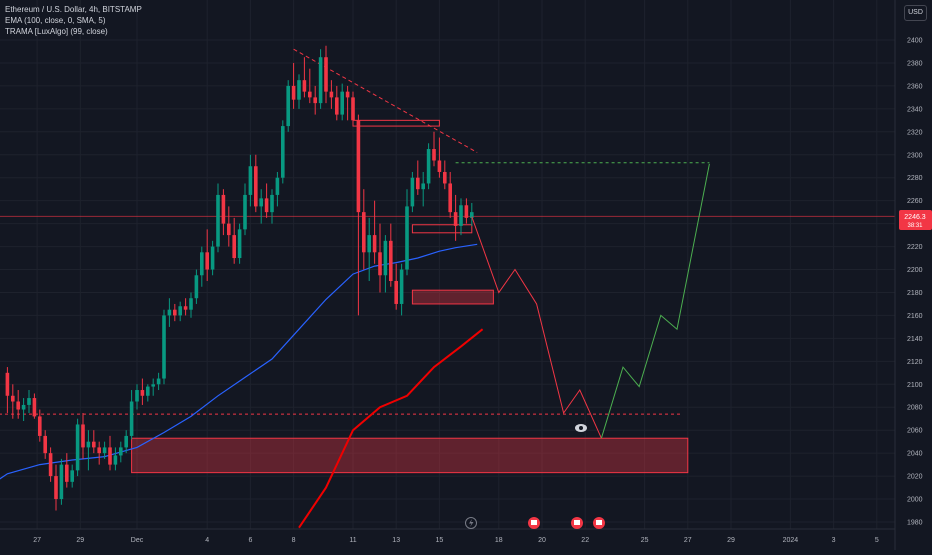  What do you see at coordinates (581, 428) in the screenshot?
I see `eye-icon` at bounding box center [581, 428].